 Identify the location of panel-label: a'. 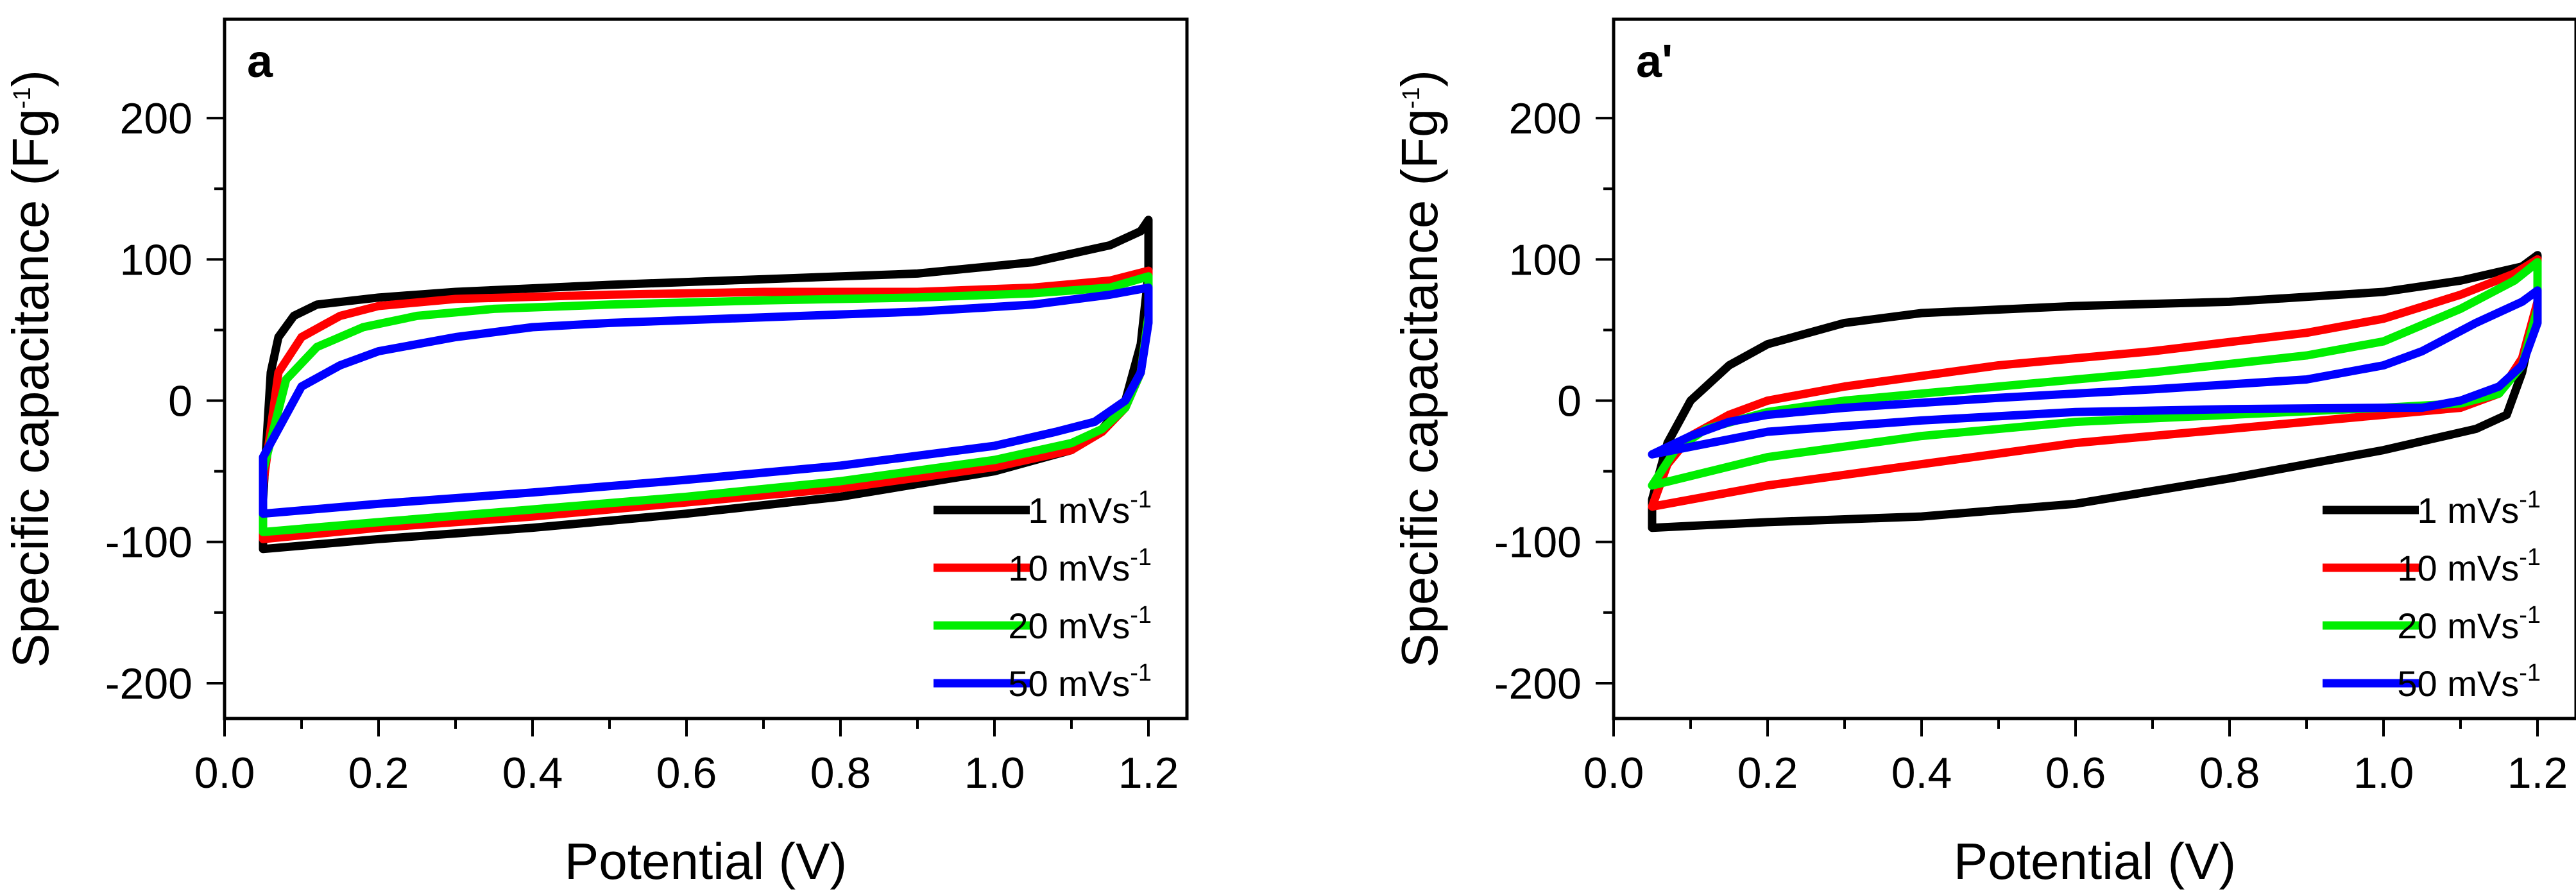
(1654, 61).